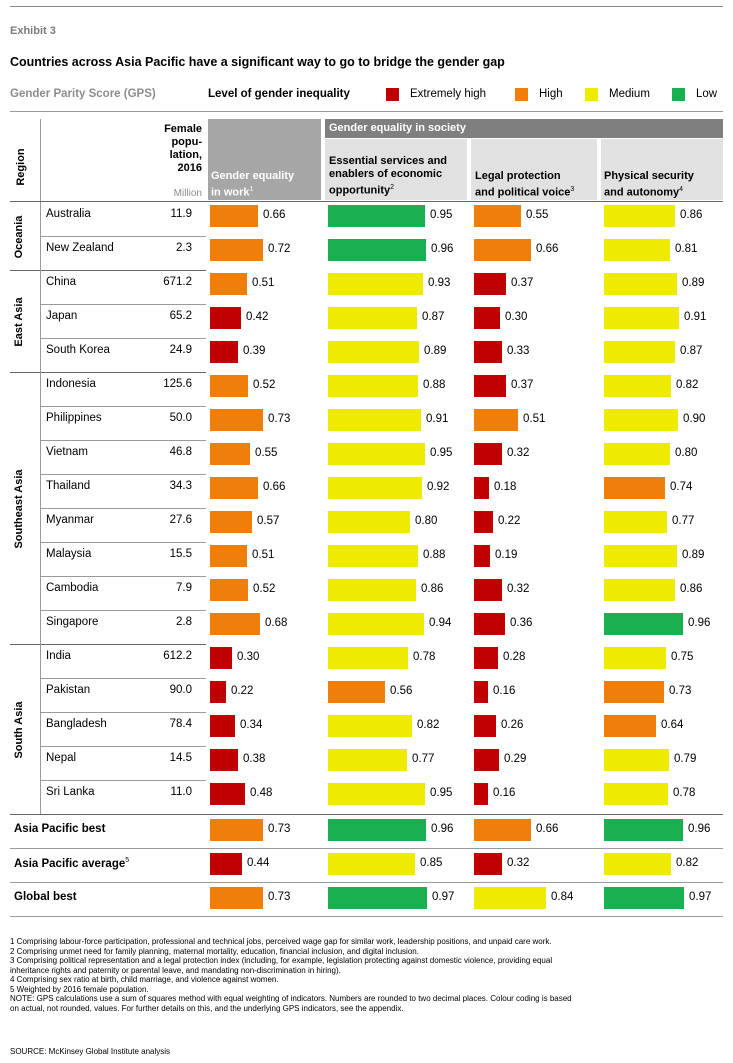 Image resolution: width=733 pixels, height=1063 pixels. I want to click on summary-label-note: 5, so click(127, 860).